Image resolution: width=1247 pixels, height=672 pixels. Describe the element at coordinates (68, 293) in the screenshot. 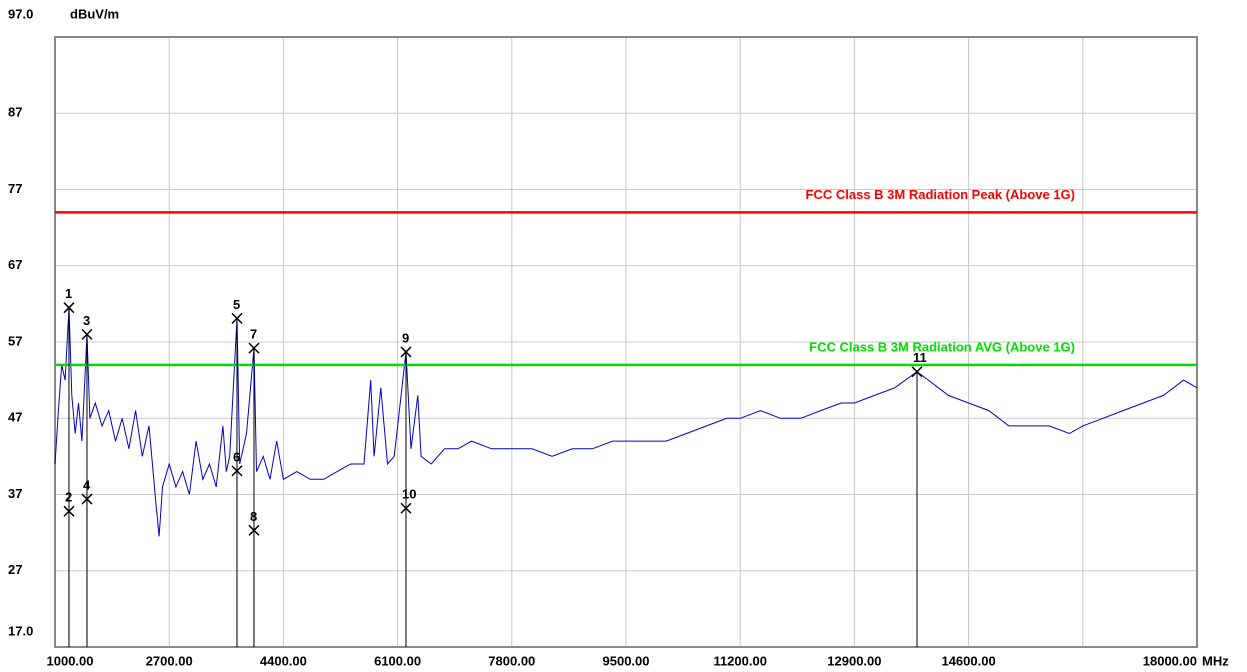

I see `marker-label: 1` at that location.